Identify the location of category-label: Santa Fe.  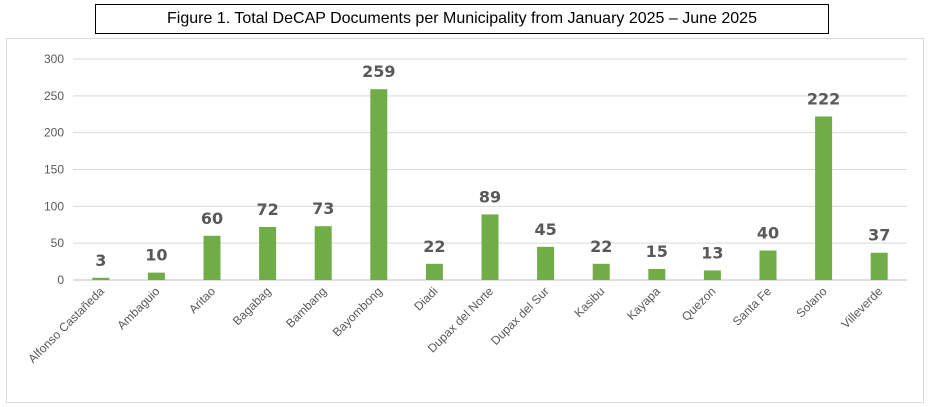
(752, 306).